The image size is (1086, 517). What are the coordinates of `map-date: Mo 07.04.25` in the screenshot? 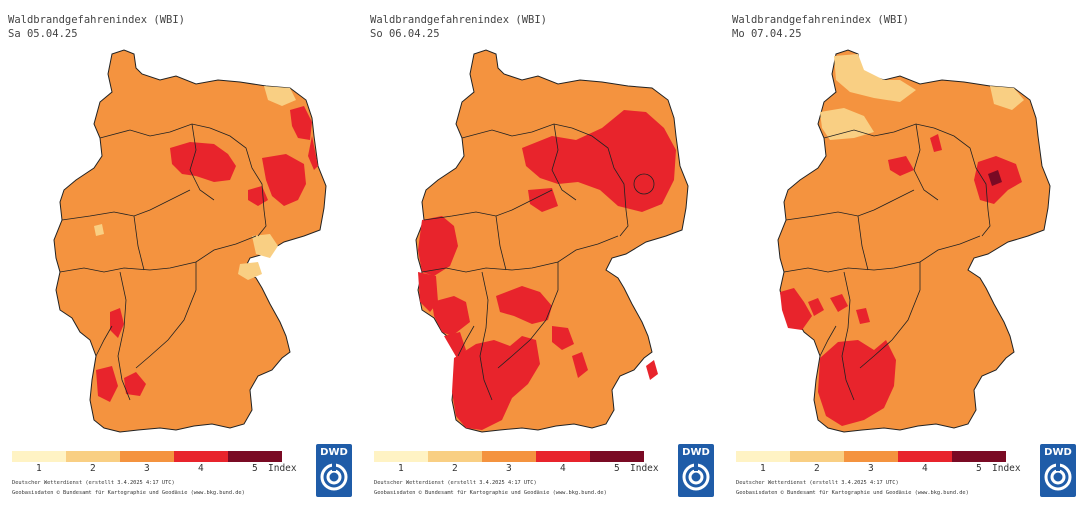 It's located at (767, 34).